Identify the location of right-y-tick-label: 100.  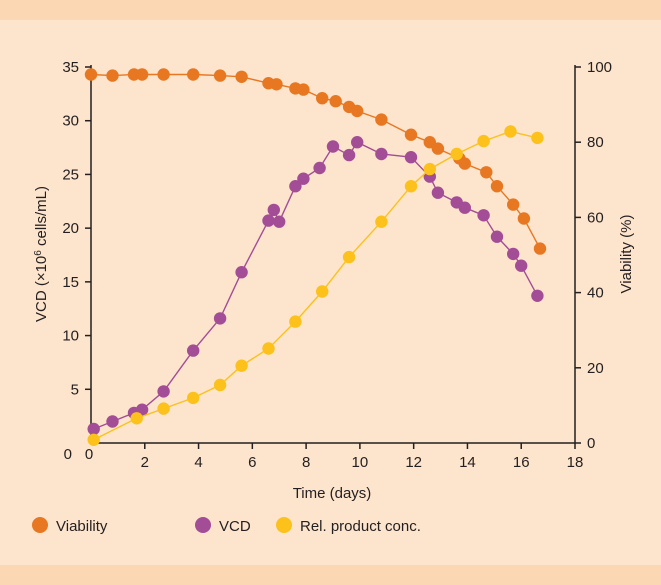
(599, 67).